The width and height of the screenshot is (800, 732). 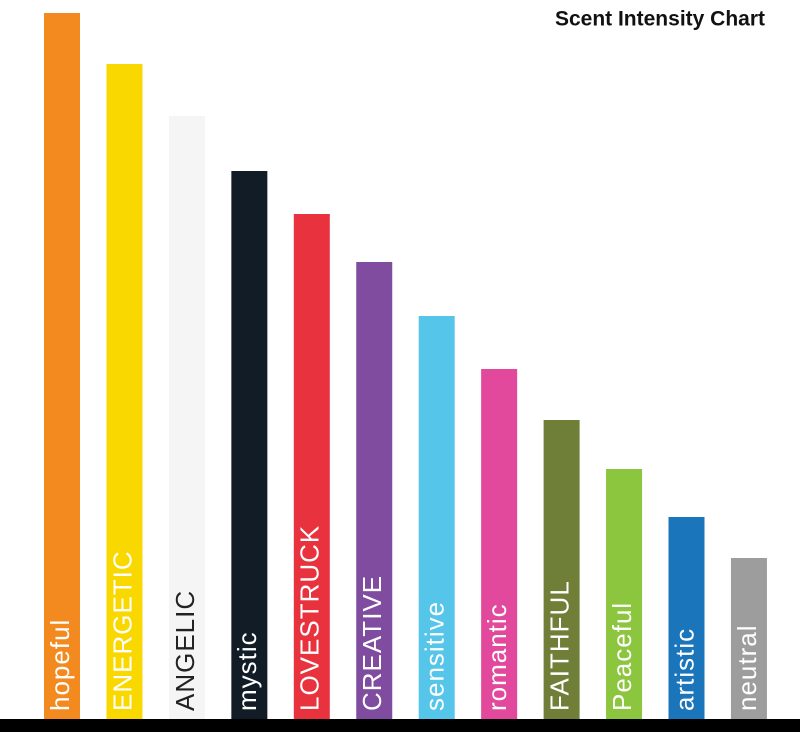 What do you see at coordinates (559, 645) in the screenshot?
I see `bar-label: FAITHFUL` at bounding box center [559, 645].